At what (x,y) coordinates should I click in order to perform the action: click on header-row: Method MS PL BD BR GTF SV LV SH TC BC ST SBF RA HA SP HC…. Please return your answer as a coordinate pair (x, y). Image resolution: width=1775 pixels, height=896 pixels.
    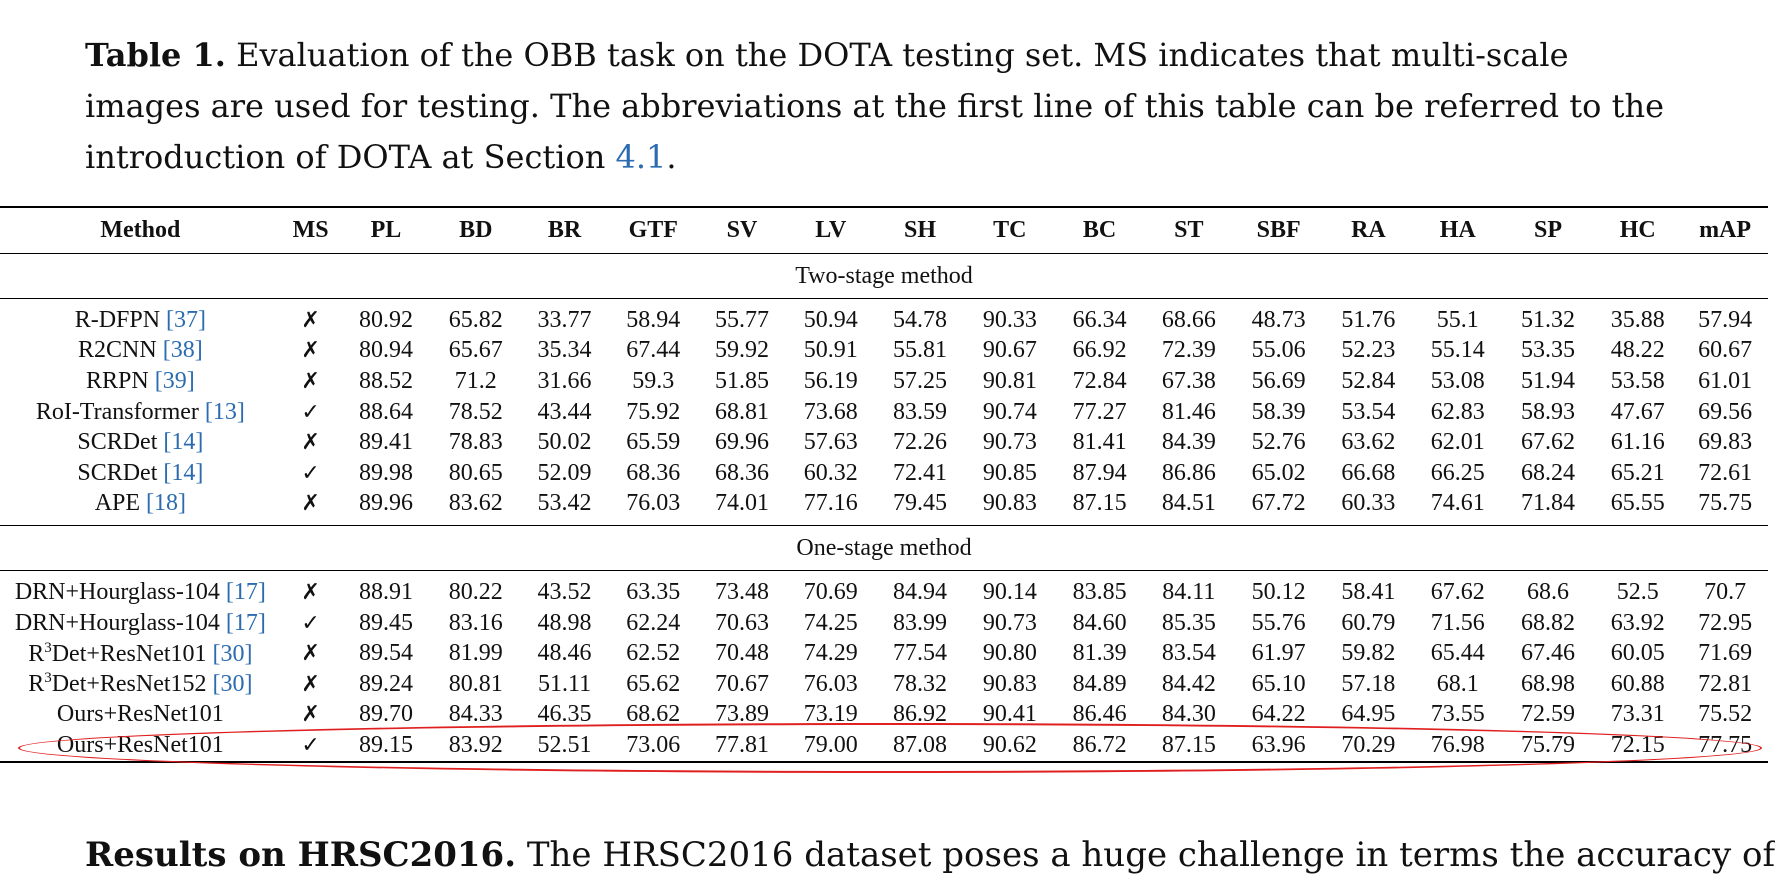
    Looking at the image, I should click on (884, 230).